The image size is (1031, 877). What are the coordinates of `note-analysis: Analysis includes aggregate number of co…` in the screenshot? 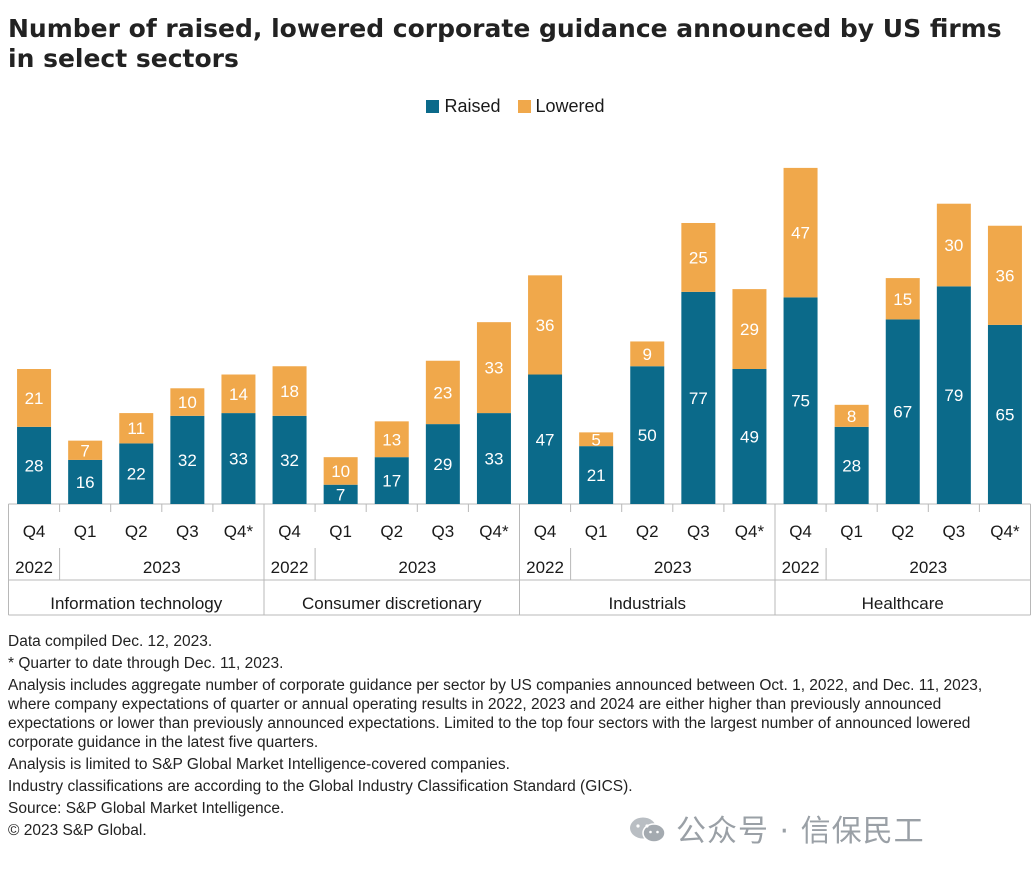 It's located at (495, 714).